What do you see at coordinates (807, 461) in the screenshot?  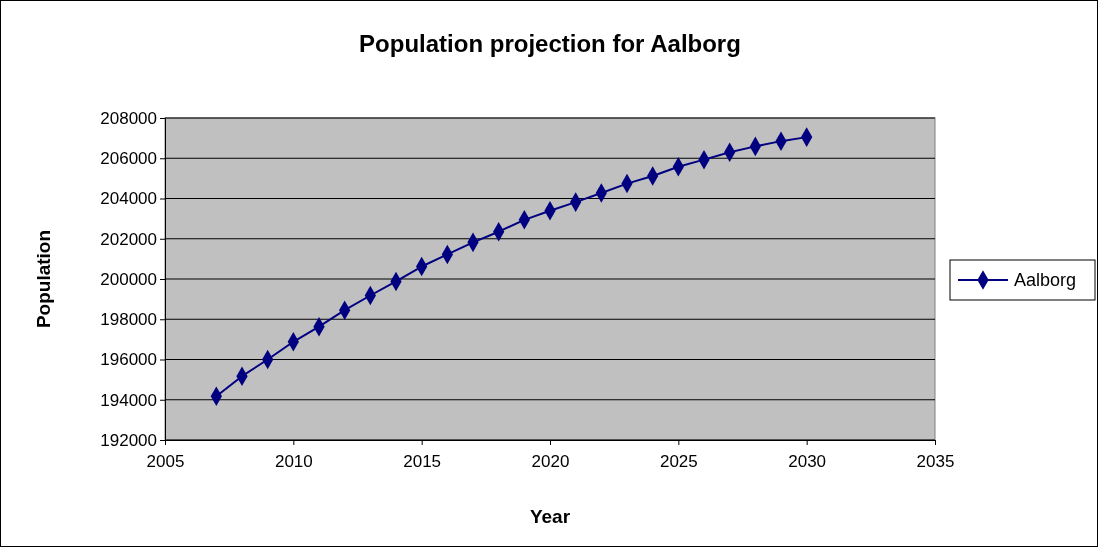 I see `x-tick-label: 2030` at bounding box center [807, 461].